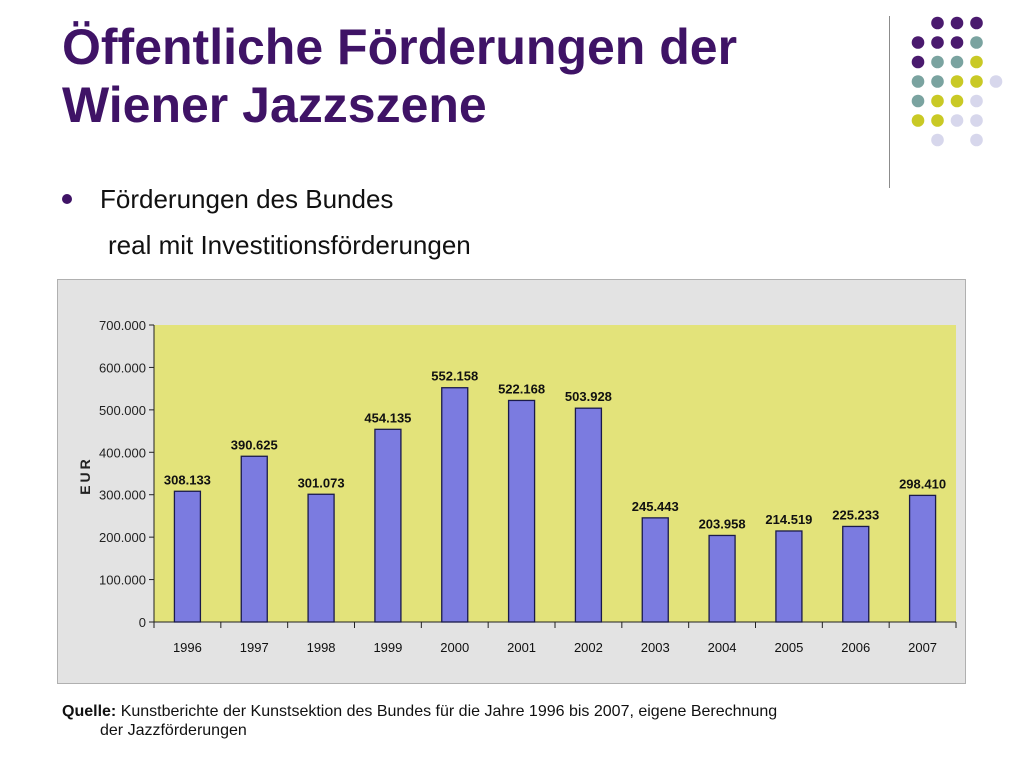 This screenshot has height=768, width=1024. What do you see at coordinates (122, 452) in the screenshot?
I see `y-tick-label: 400.000` at bounding box center [122, 452].